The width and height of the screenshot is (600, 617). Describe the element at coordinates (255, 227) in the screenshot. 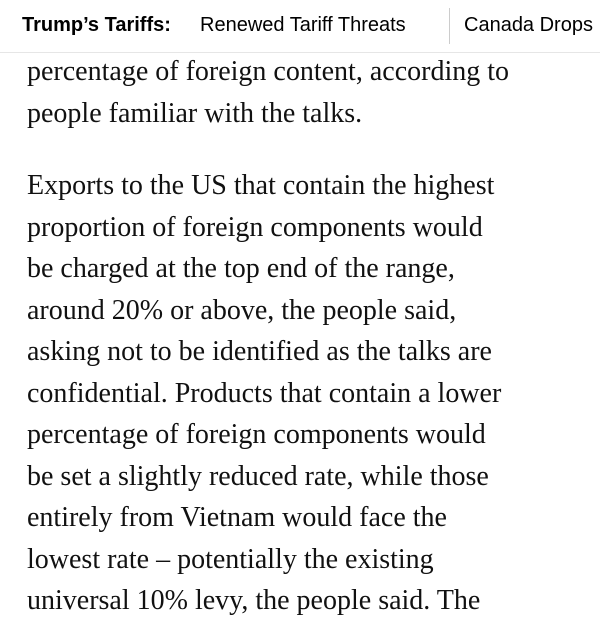

I see `text-line: proportion of foreign components would` at that location.